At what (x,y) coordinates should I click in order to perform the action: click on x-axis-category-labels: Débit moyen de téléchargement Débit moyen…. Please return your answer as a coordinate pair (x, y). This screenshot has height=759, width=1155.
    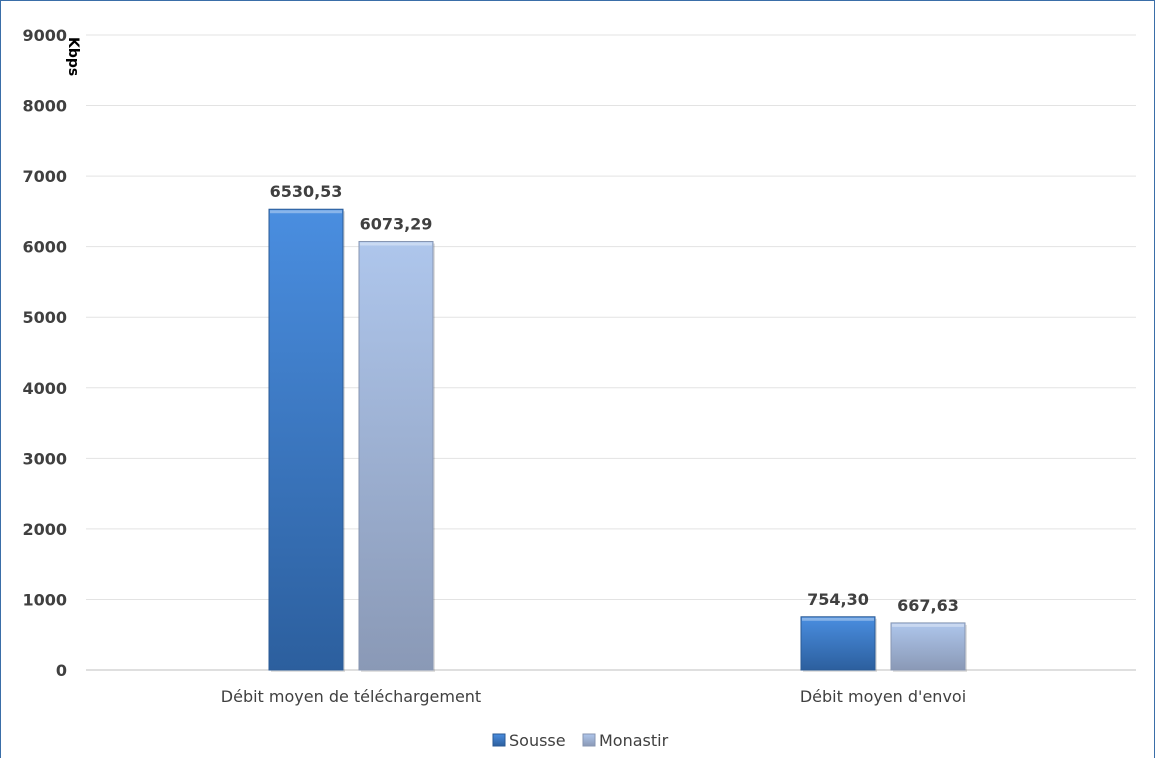
    Looking at the image, I should click on (593, 696).